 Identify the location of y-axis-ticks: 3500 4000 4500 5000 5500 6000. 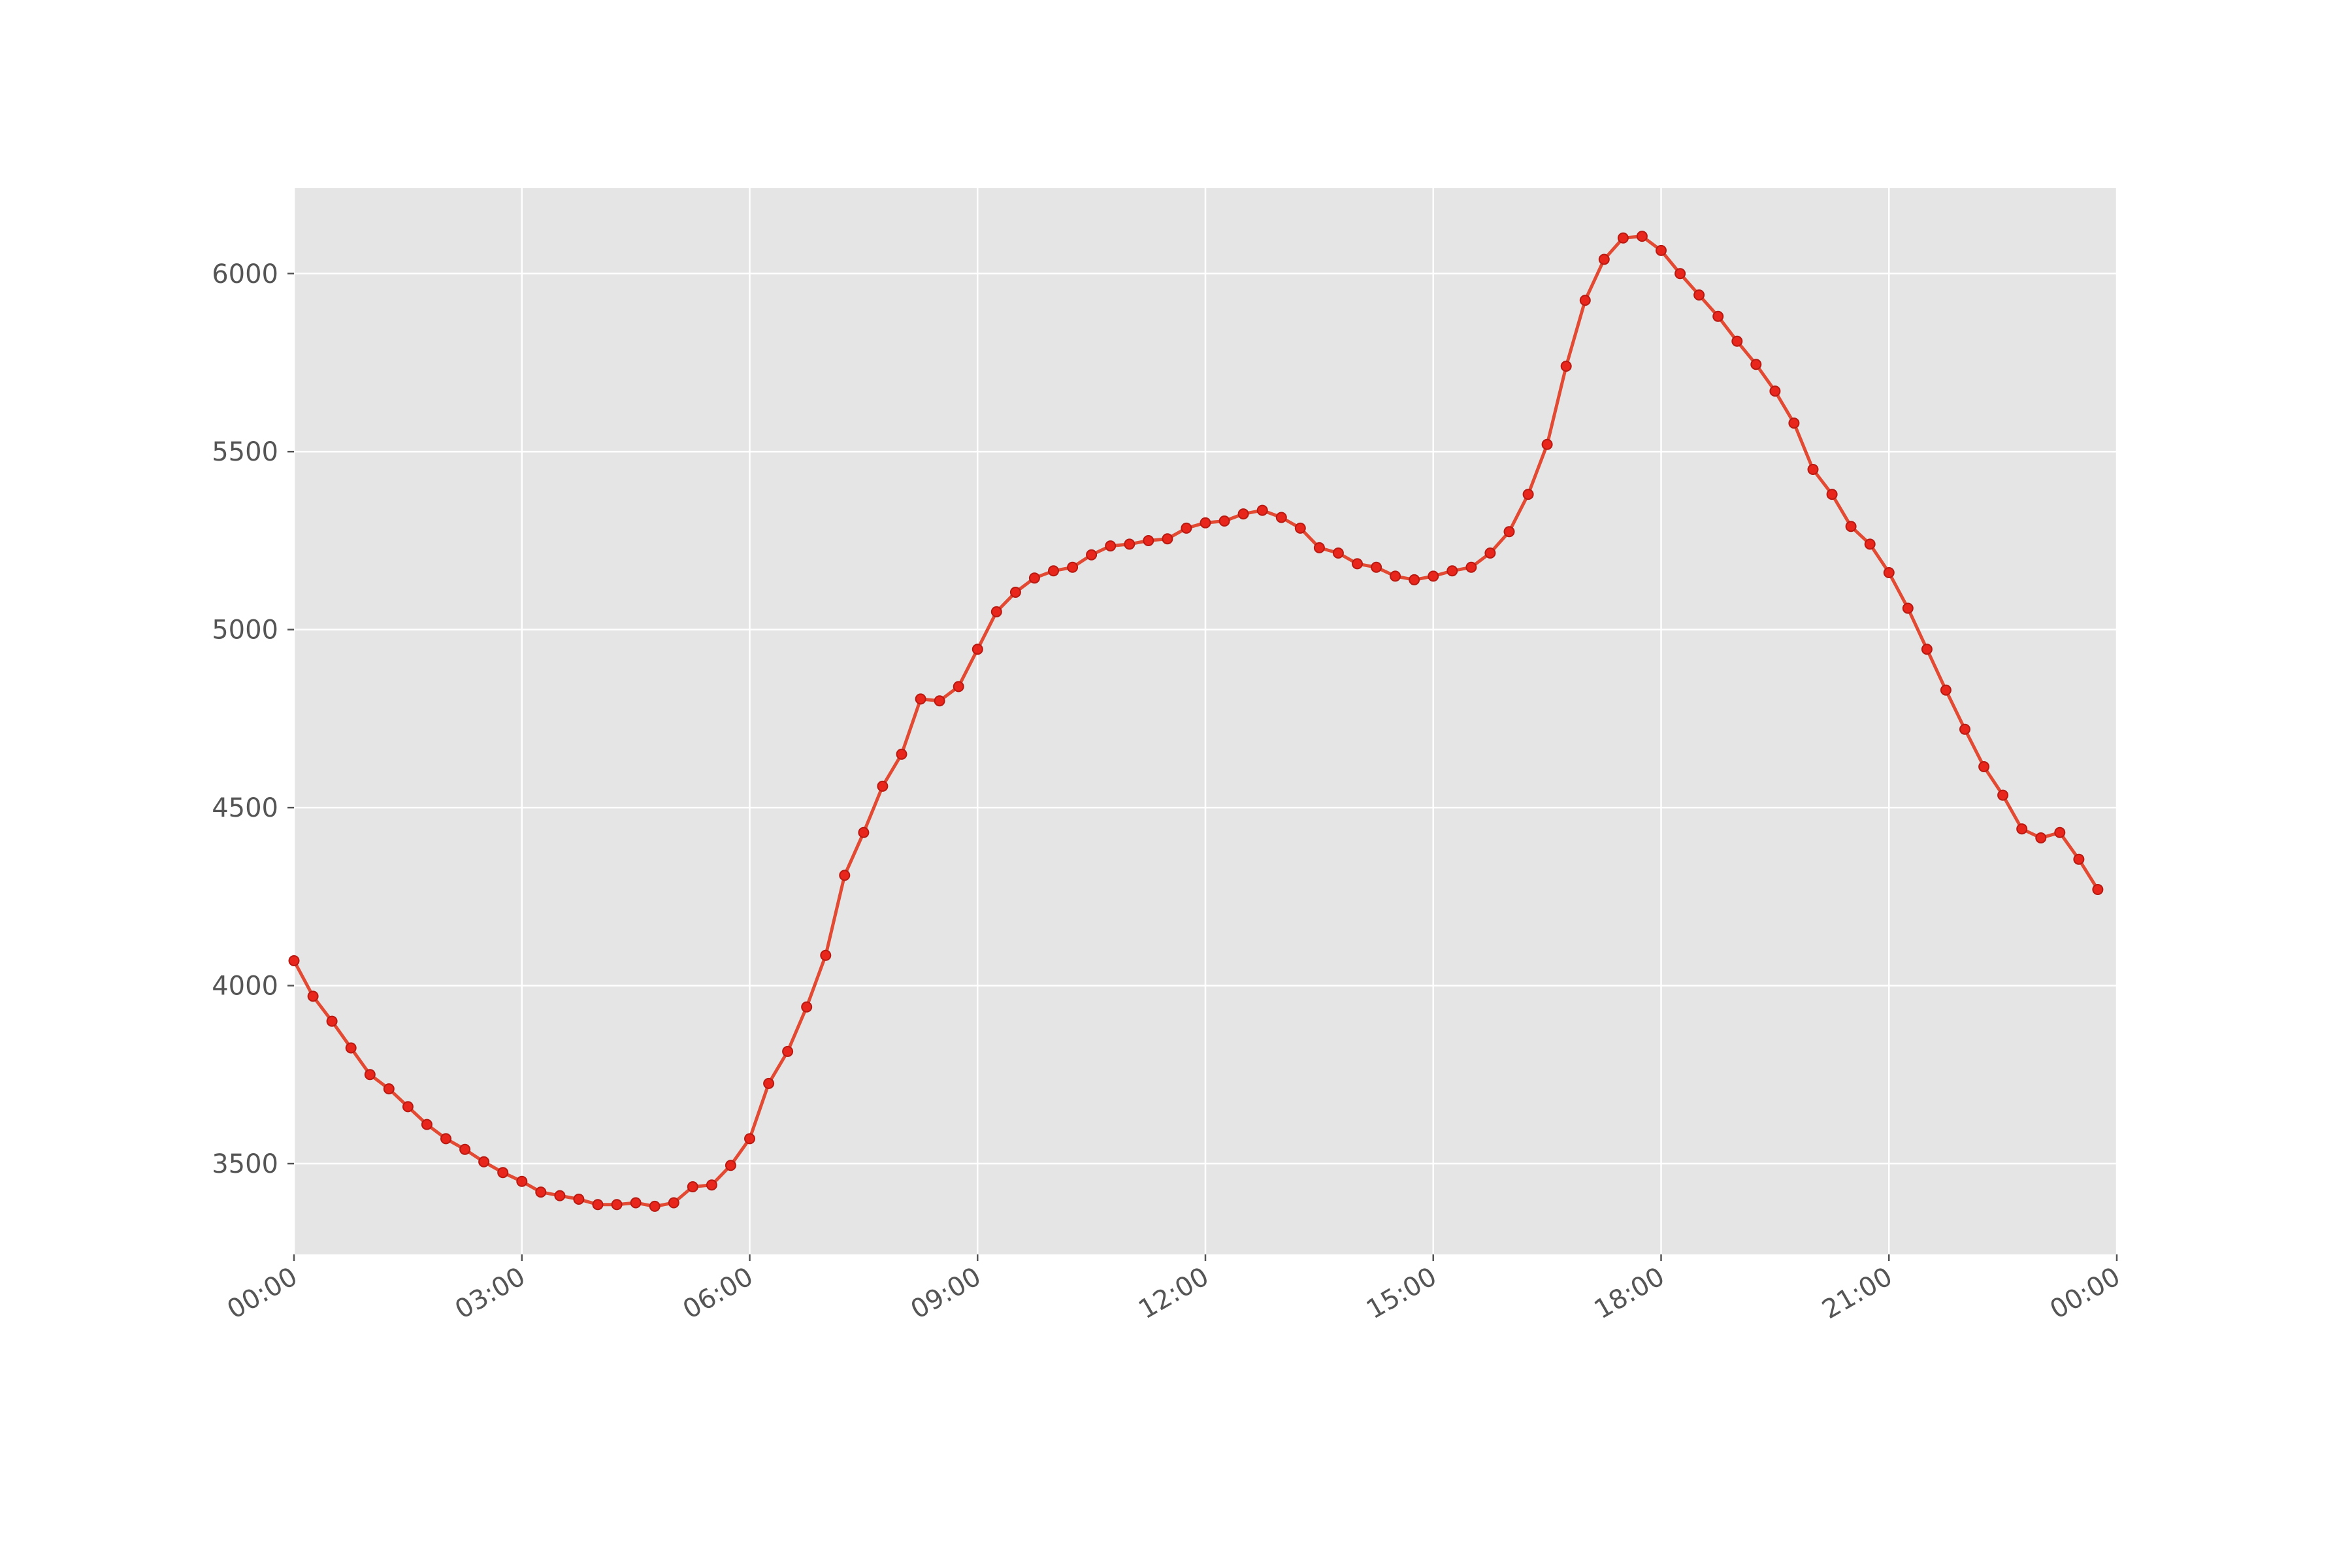
(253, 719).